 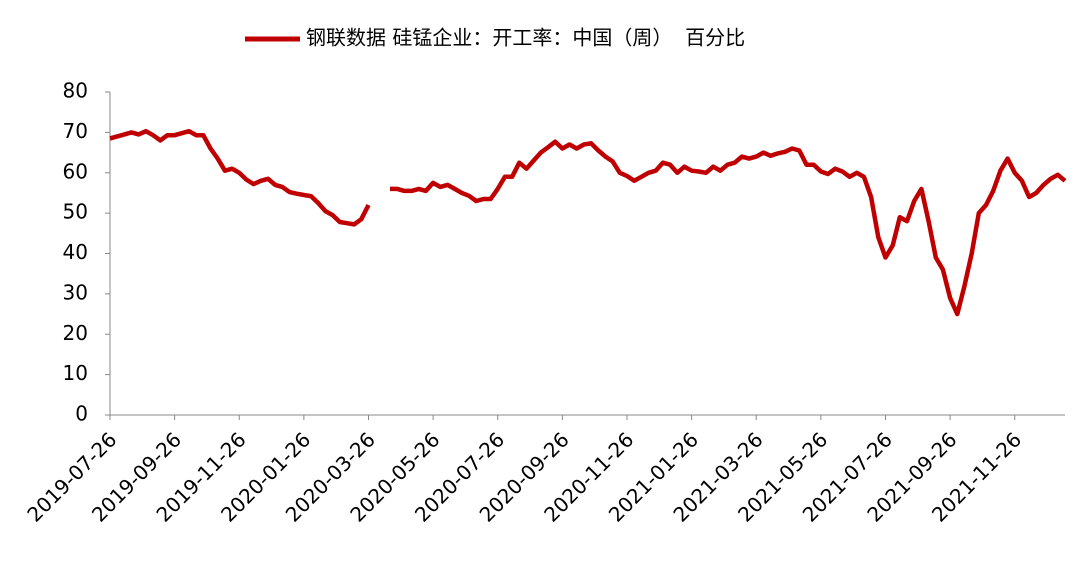 What do you see at coordinates (75, 131) in the screenshot?
I see `y-tick-label: 70` at bounding box center [75, 131].